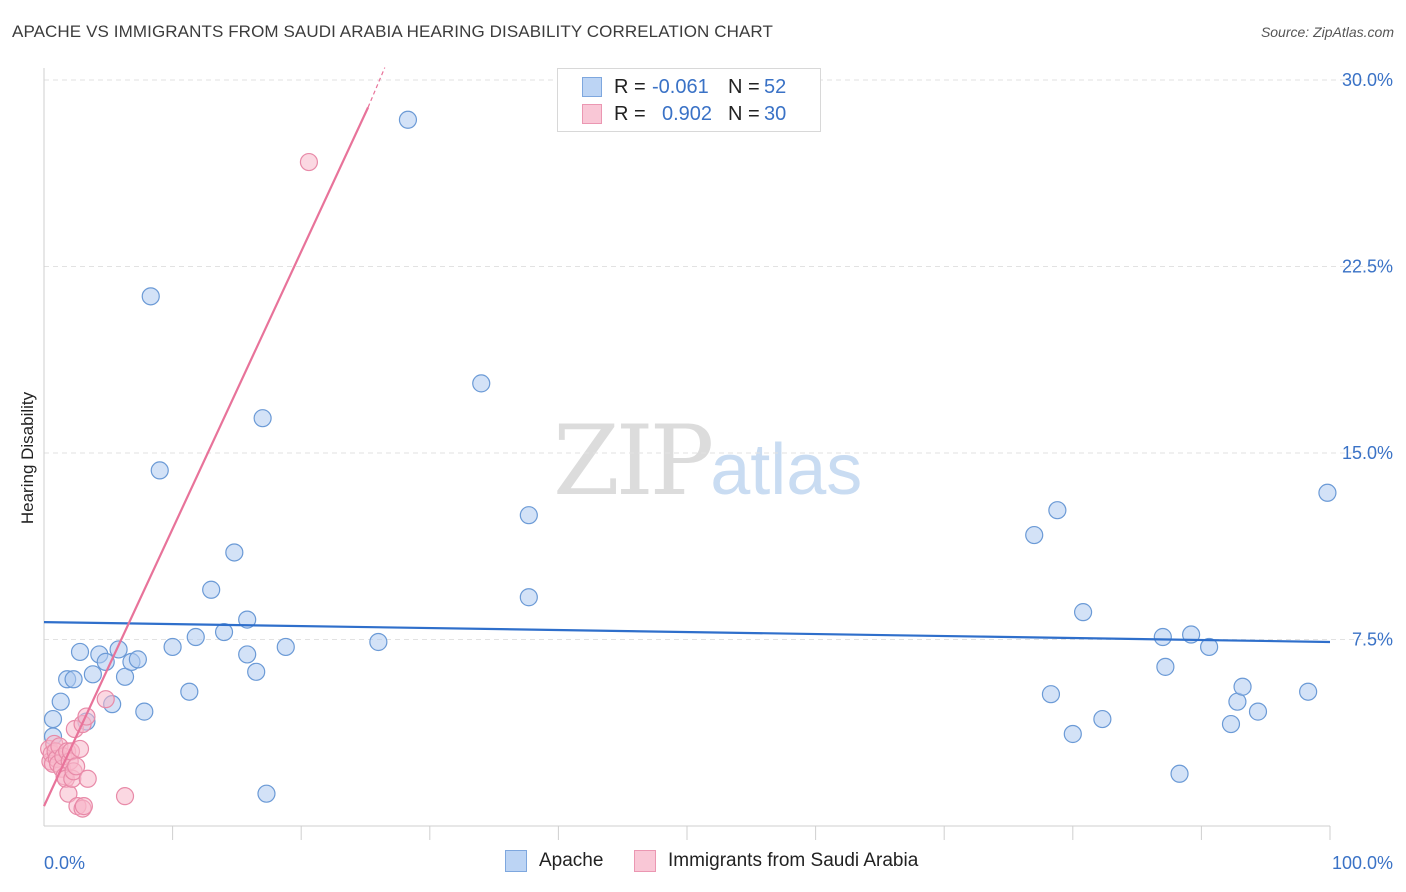 This screenshot has height=892, width=1406. Describe the element at coordinates (1327, 32) in the screenshot. I see `source-credit: Source: ZipAtlas.com` at that location.